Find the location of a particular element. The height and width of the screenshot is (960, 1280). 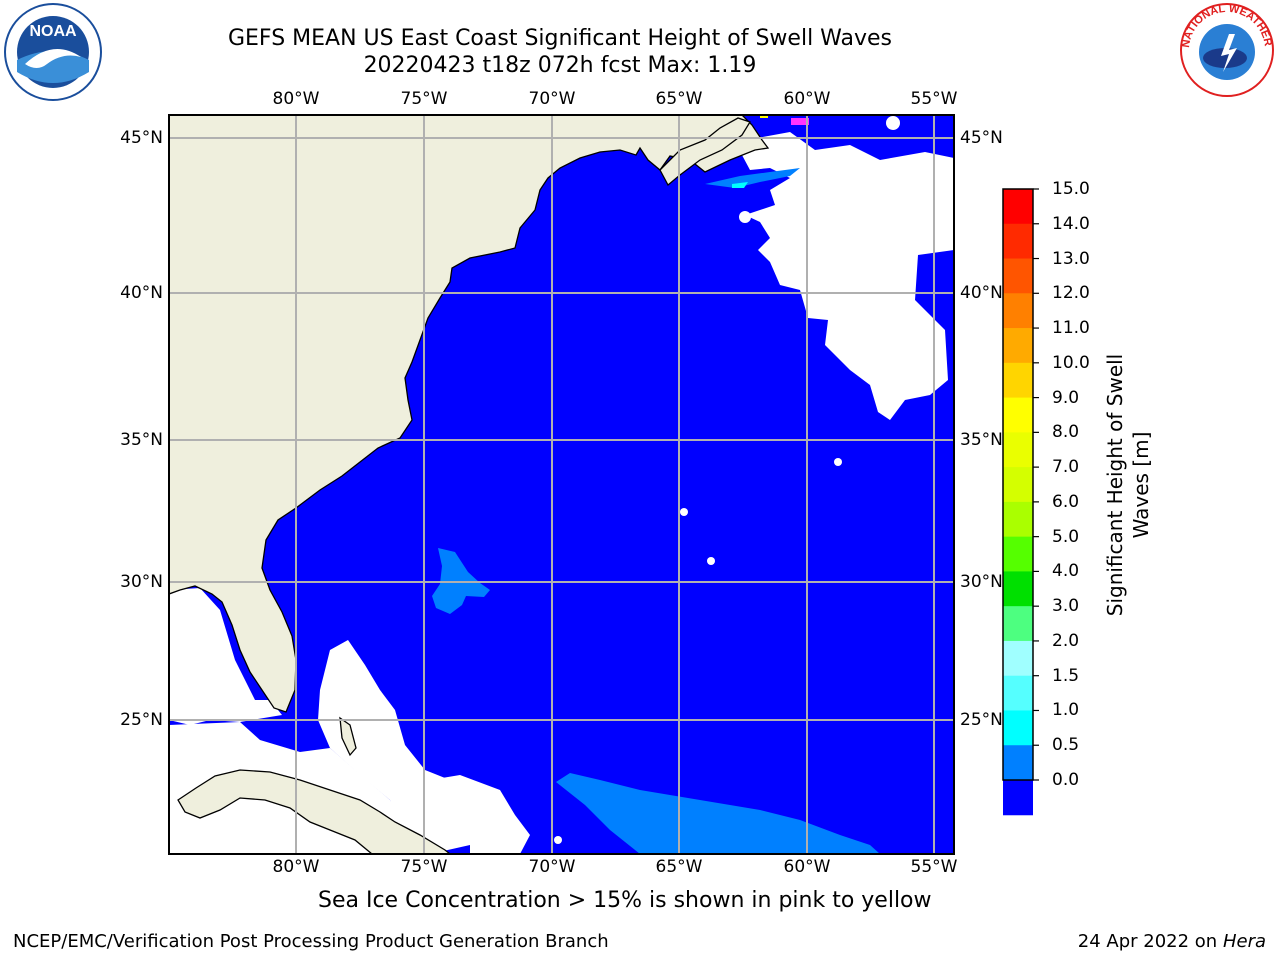

colorbar-tick-label: 15.0 is located at coordinates (1071, 189).